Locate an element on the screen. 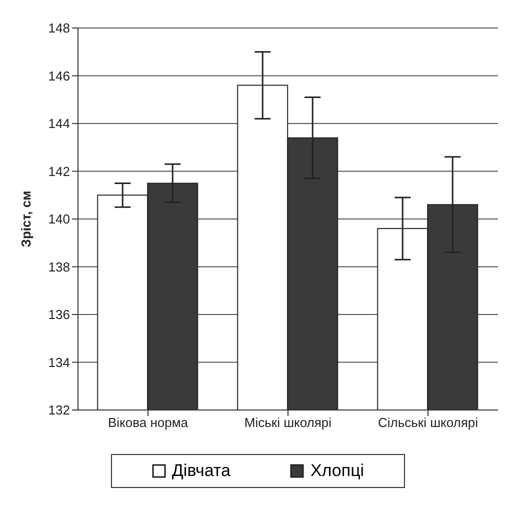 Image resolution: width=518 pixels, height=514 pixels. y-tick-label: 144 is located at coordinates (59, 124).